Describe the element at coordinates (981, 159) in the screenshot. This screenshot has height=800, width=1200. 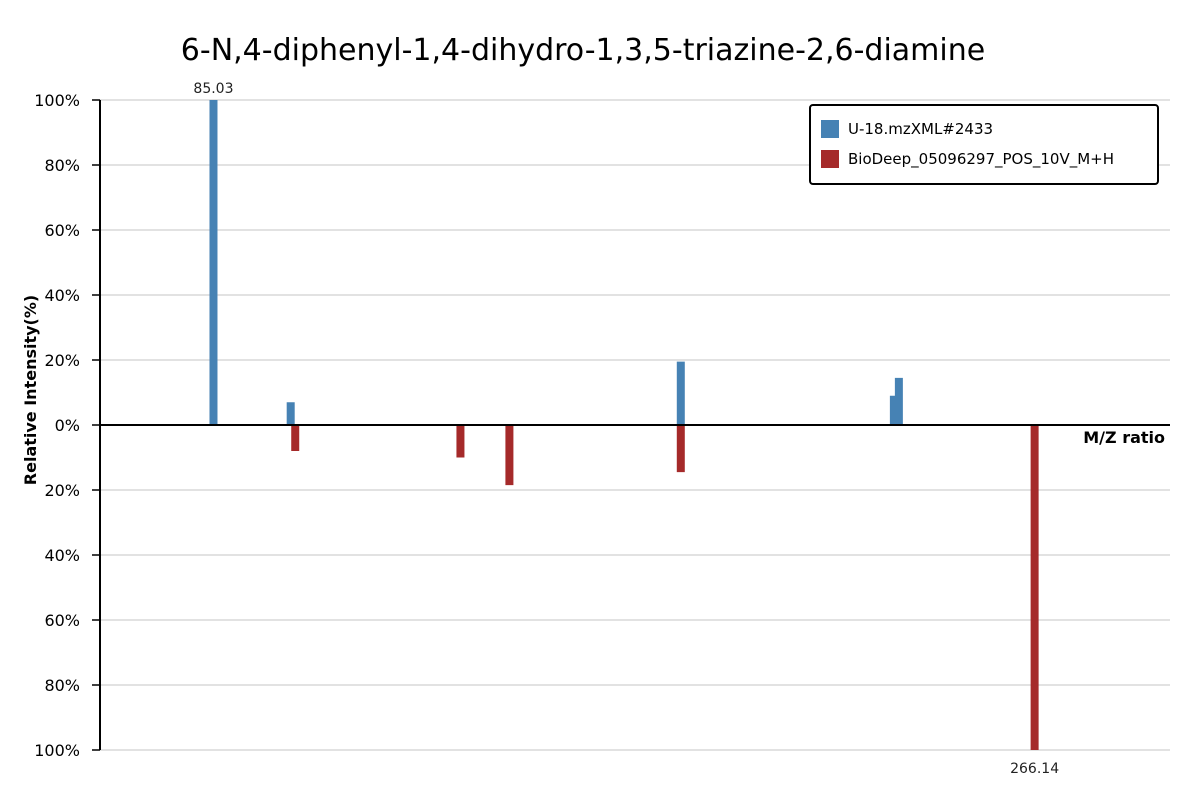
I see `legend-label-series-2: BioDeep_05096297_POS_10V_M+H` at that location.